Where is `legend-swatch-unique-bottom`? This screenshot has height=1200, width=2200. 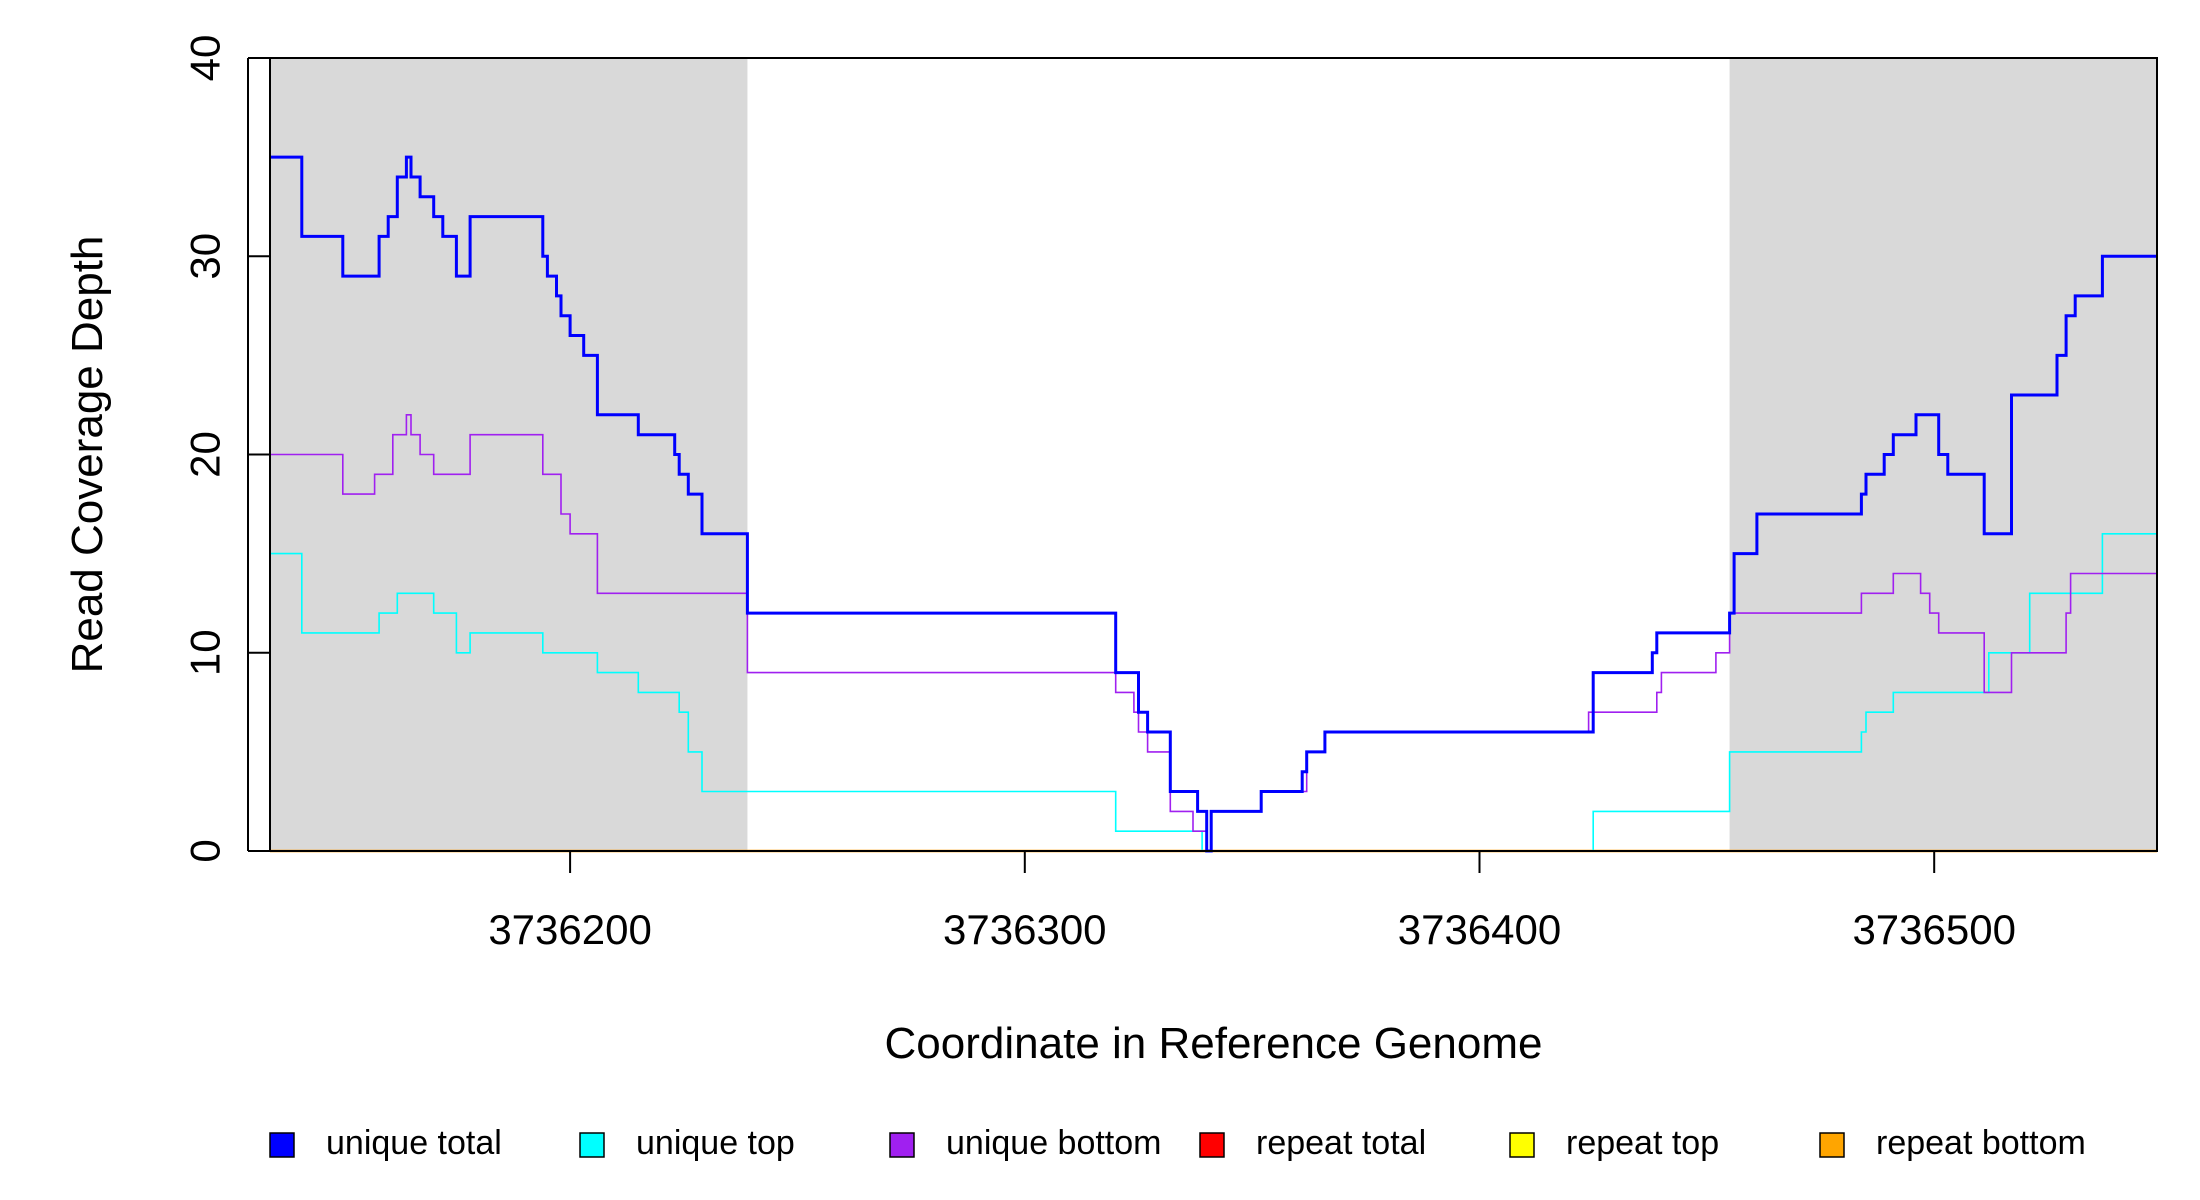
legend-swatch-unique-bottom is located at coordinates (902, 1145).